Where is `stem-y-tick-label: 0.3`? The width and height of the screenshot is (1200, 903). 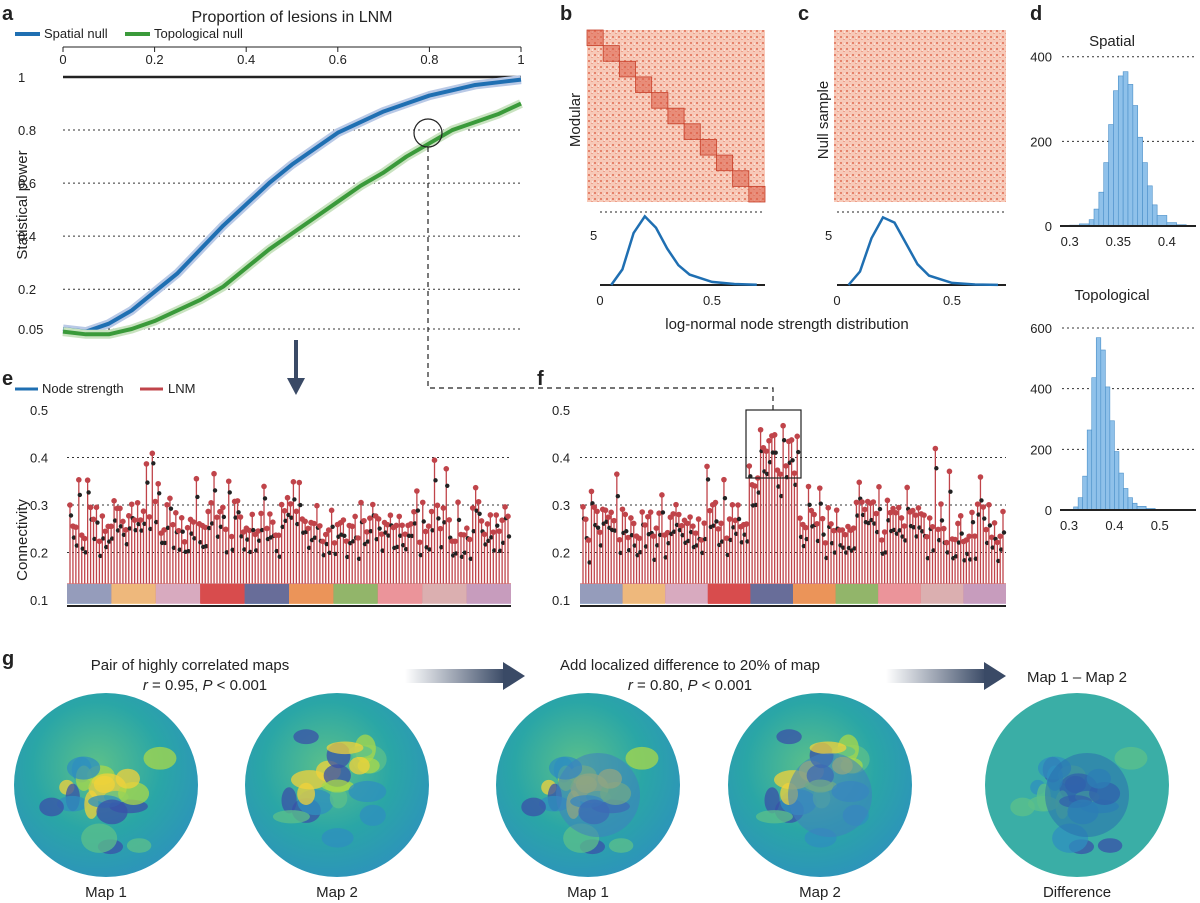 stem-y-tick-label: 0.3 is located at coordinates (561, 505).